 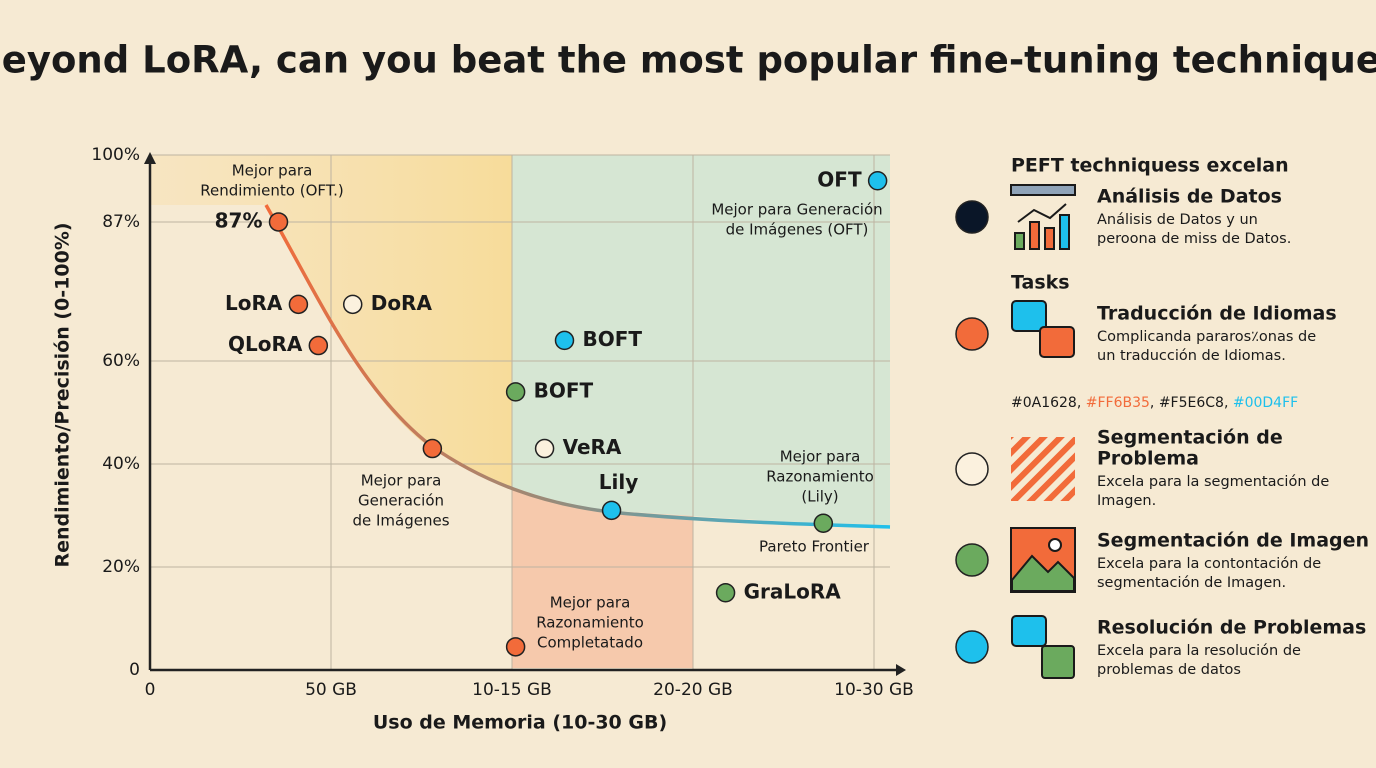 I want to click on legend-tasks: Tasks, so click(x=1040, y=283).